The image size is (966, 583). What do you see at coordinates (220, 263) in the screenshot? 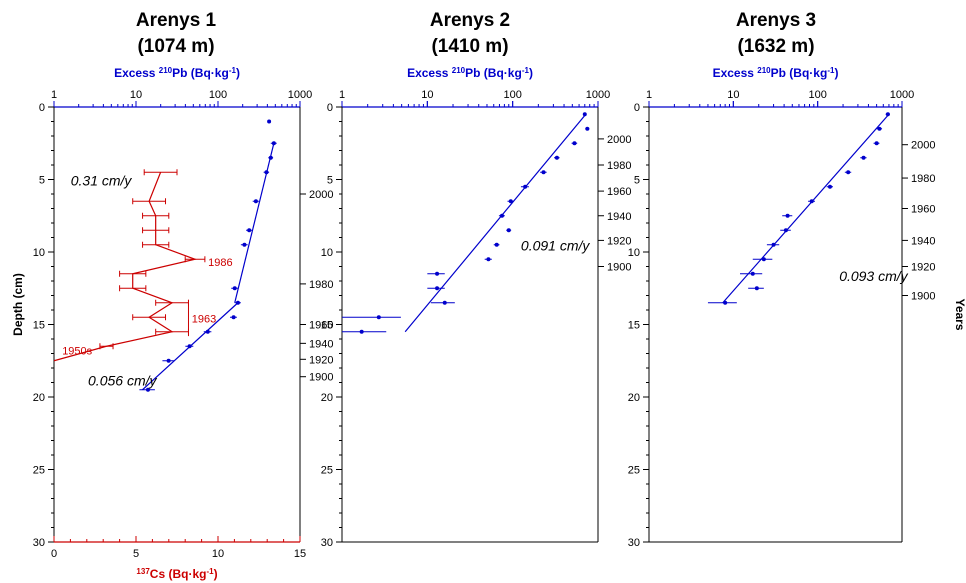
I see `cs137-annotation: 1986` at bounding box center [220, 263].